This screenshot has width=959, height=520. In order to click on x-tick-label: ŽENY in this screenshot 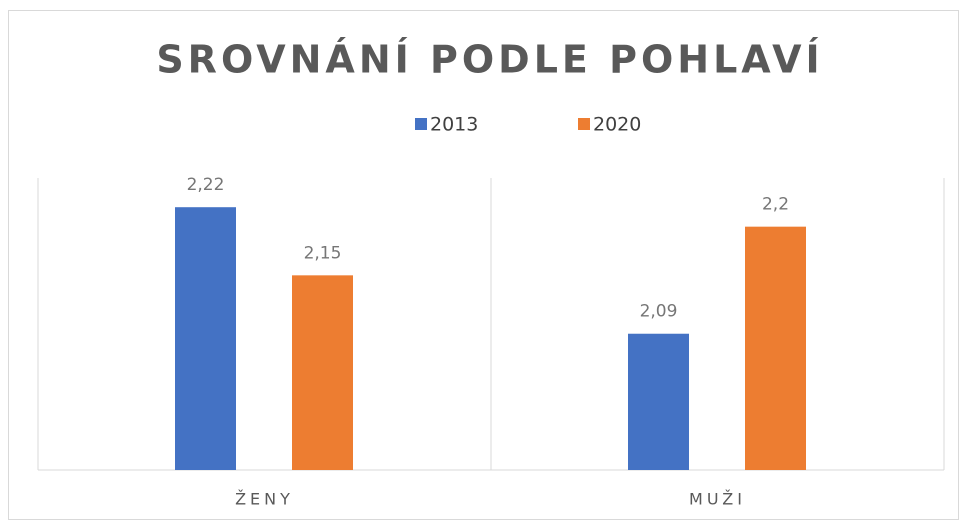, I will do `click(264, 499)`.